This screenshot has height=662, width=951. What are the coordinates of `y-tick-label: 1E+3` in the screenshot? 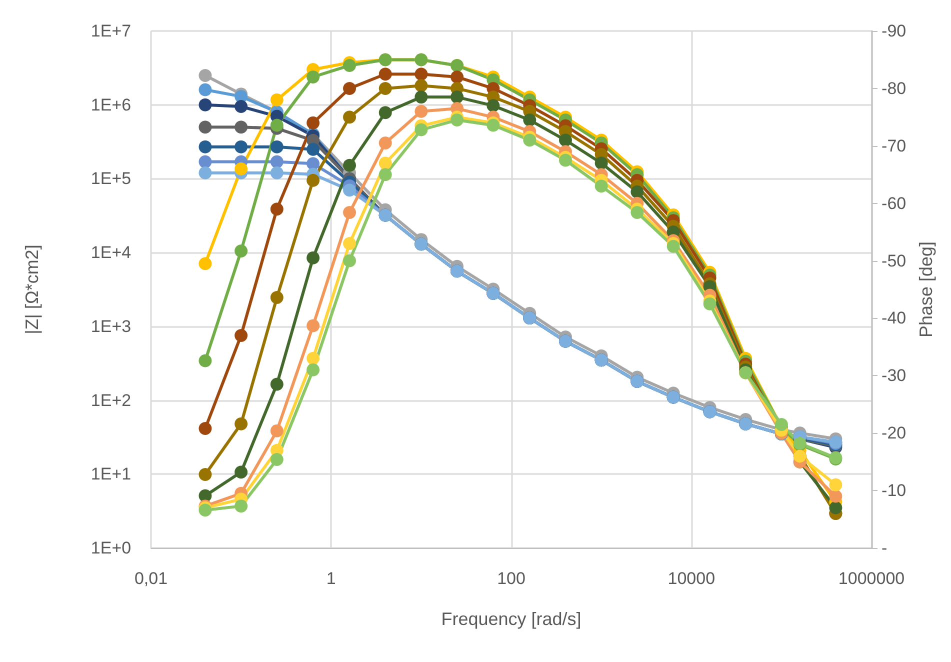 It's located at (111, 326).